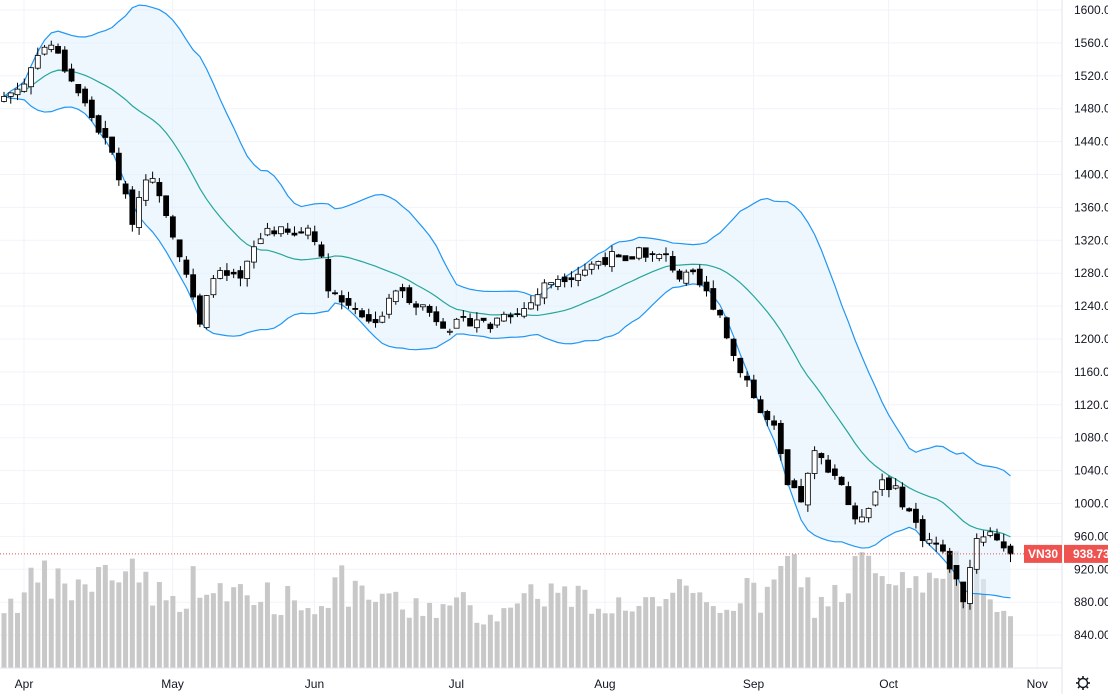 The width and height of the screenshot is (1108, 699). What do you see at coordinates (1083, 683) in the screenshot?
I see `settings-gear-icon` at bounding box center [1083, 683].